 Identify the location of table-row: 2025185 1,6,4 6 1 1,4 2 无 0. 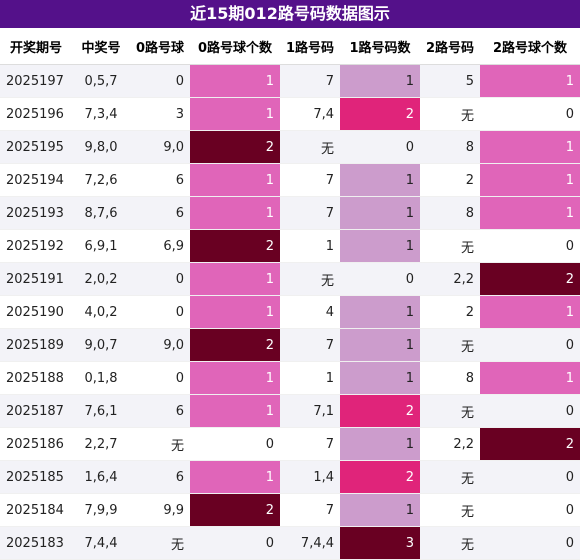
(290, 477).